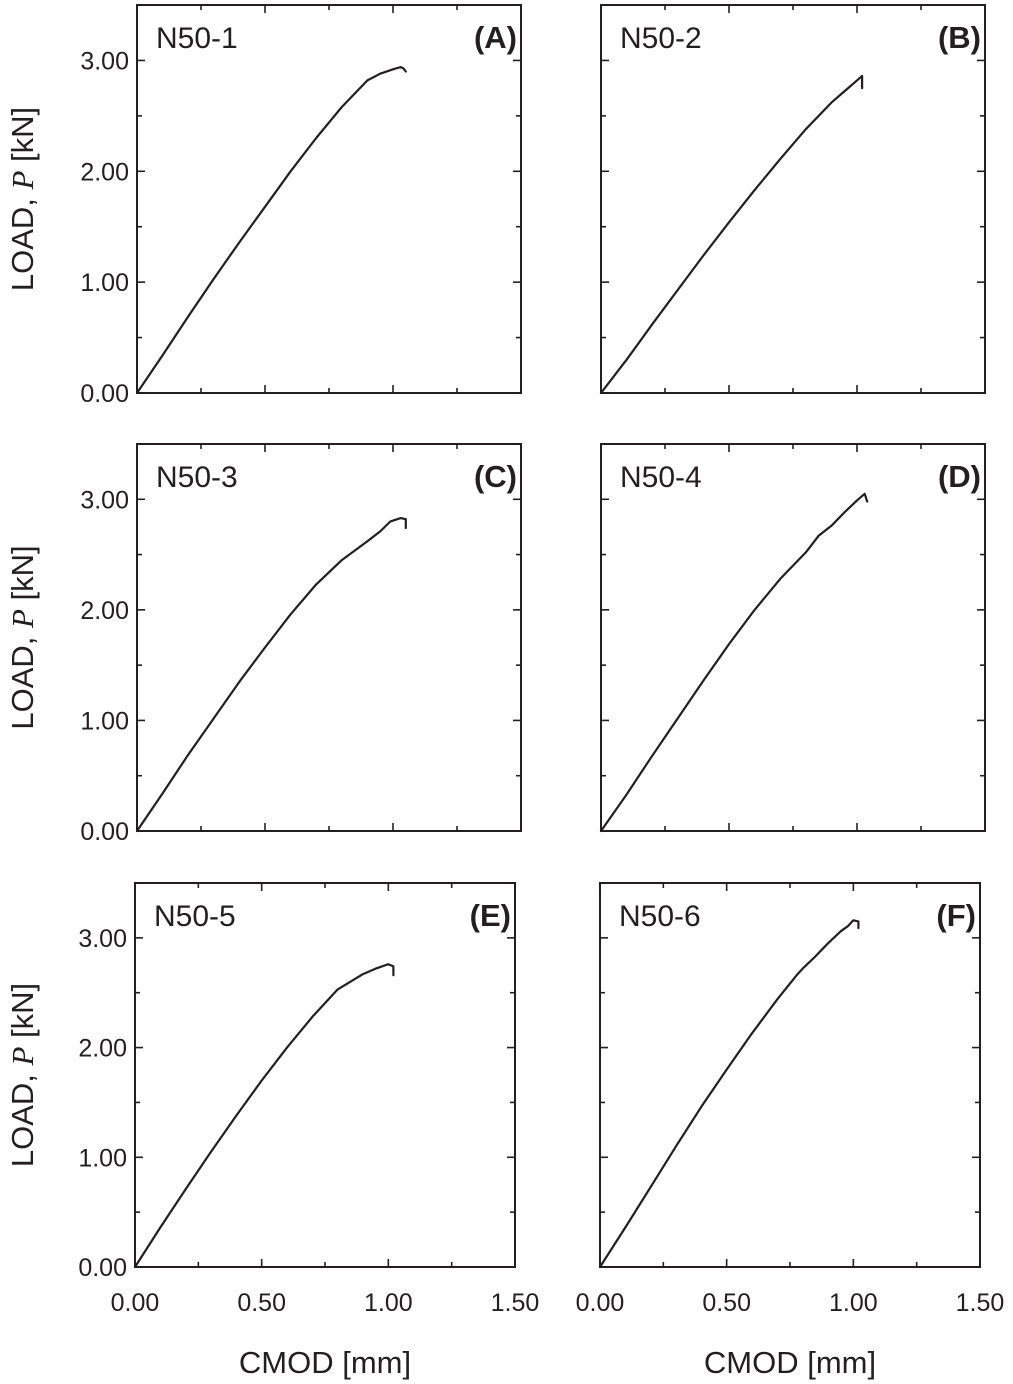 This screenshot has height=1384, width=1013. Describe the element at coordinates (661, 38) in the screenshot. I see `panel-specimen-name: N50-2` at that location.